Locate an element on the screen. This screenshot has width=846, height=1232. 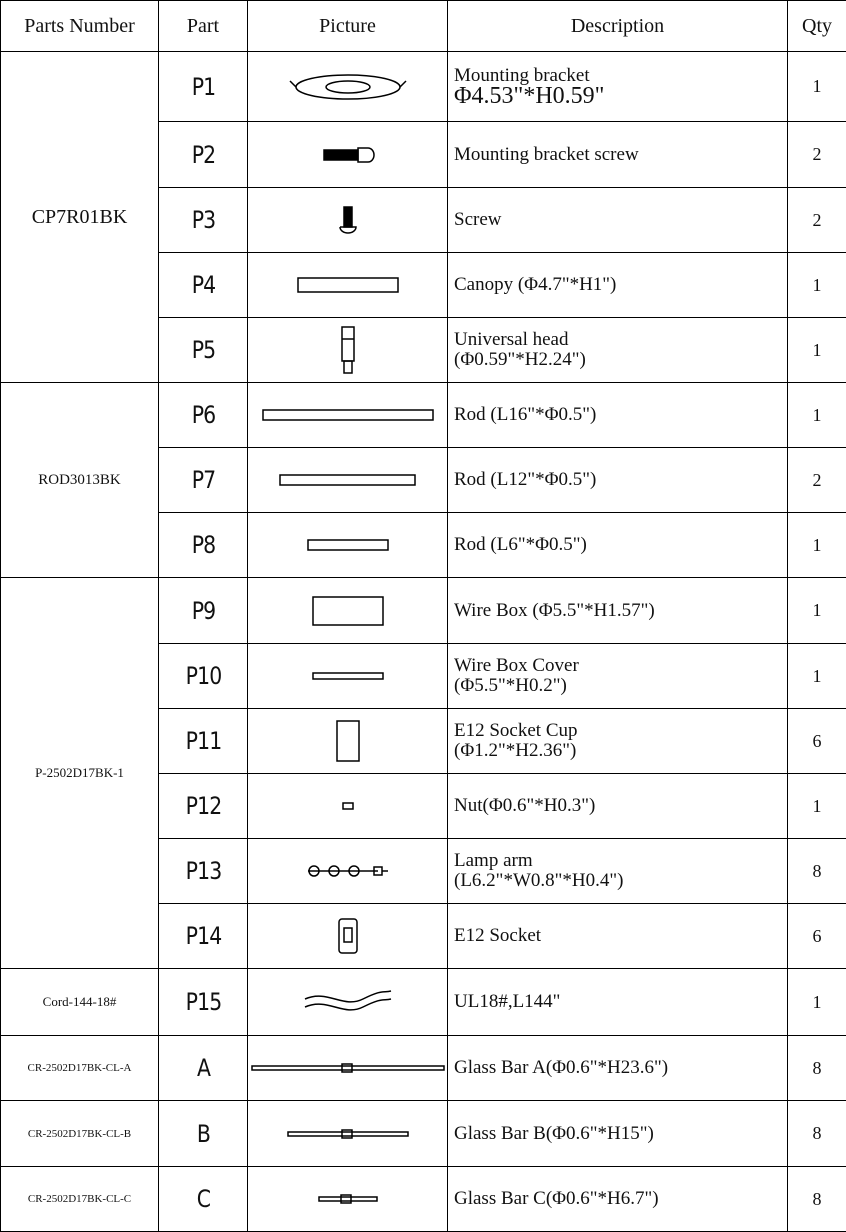
description: Glass Bar C(Φ0.6"*H6.7") is located at coordinates (618, 1199).